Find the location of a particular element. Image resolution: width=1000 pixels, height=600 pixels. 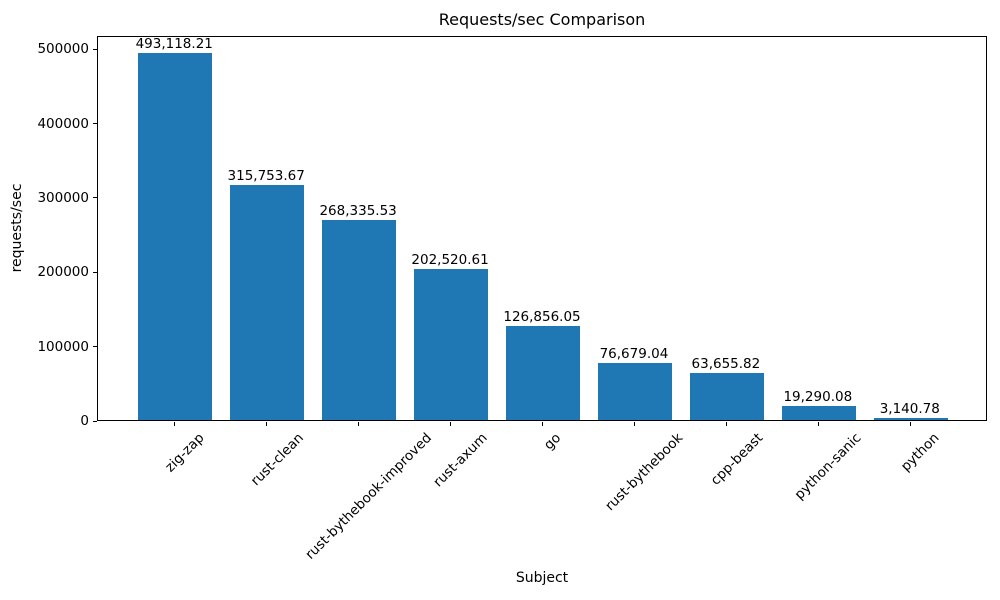

y-tick-label: 500000 is located at coordinates (63, 49).